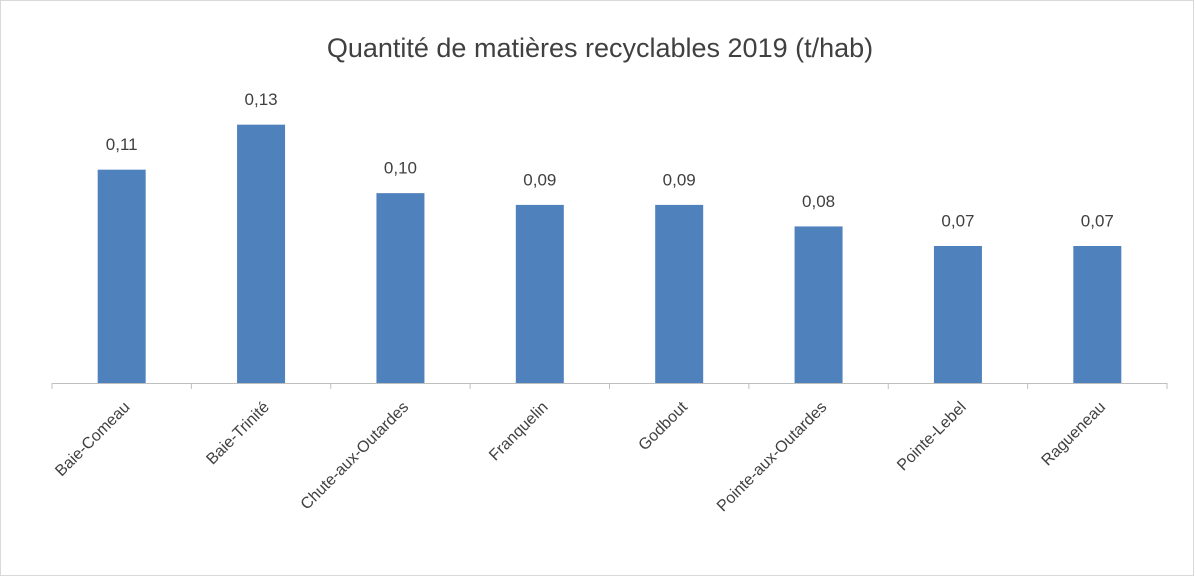 This screenshot has width=1195, height=577. Describe the element at coordinates (818, 201) in the screenshot. I see `data-label: 0,08` at that location.